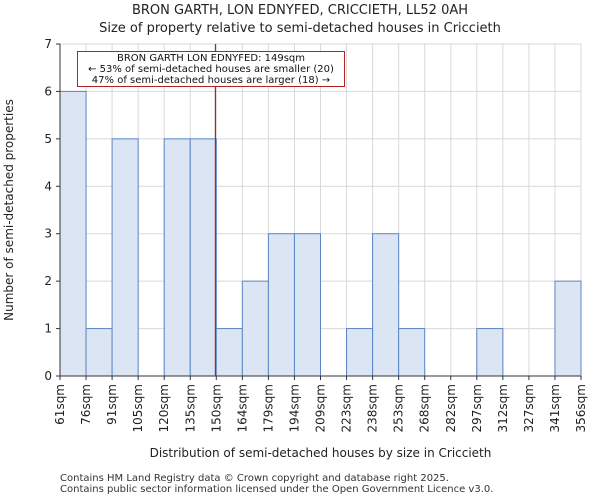 Image resolution: width=600 pixels, height=500 pixels. What do you see at coordinates (294, 408) in the screenshot?
I see `x-tick-label-194sqm: 194sqm` at bounding box center [294, 408].